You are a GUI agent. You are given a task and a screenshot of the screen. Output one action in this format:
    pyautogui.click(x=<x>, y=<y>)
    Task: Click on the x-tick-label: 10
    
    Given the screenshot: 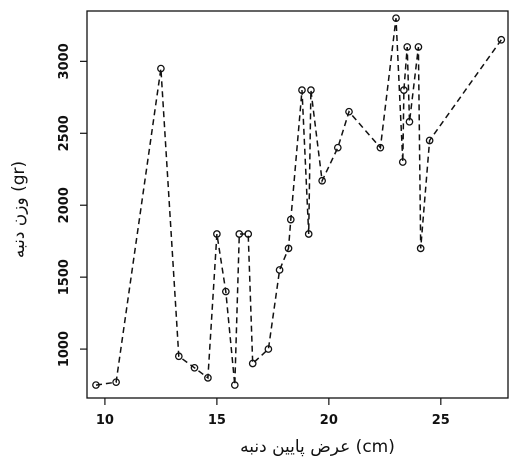 What is the action you would take?
    pyautogui.click(x=105, y=420)
    